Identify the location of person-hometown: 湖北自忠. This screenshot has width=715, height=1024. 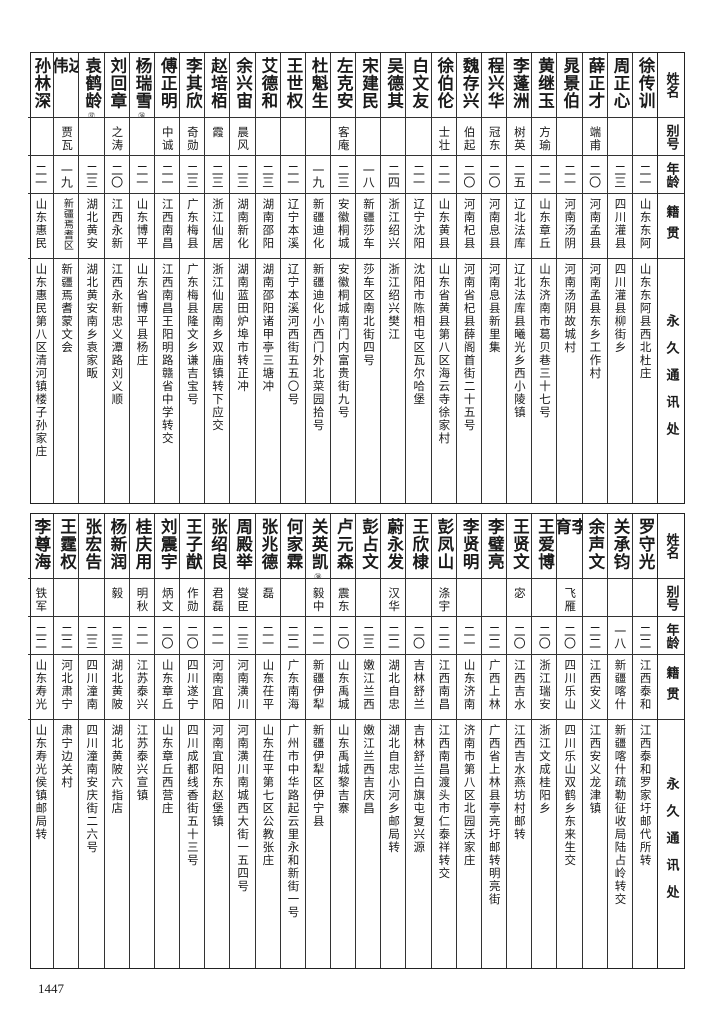
(394, 685).